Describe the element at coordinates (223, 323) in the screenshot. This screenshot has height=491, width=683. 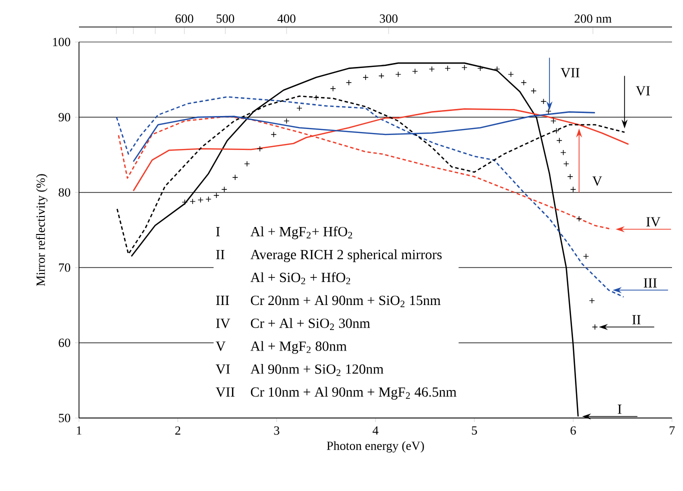
I see `text: IV` at that location.